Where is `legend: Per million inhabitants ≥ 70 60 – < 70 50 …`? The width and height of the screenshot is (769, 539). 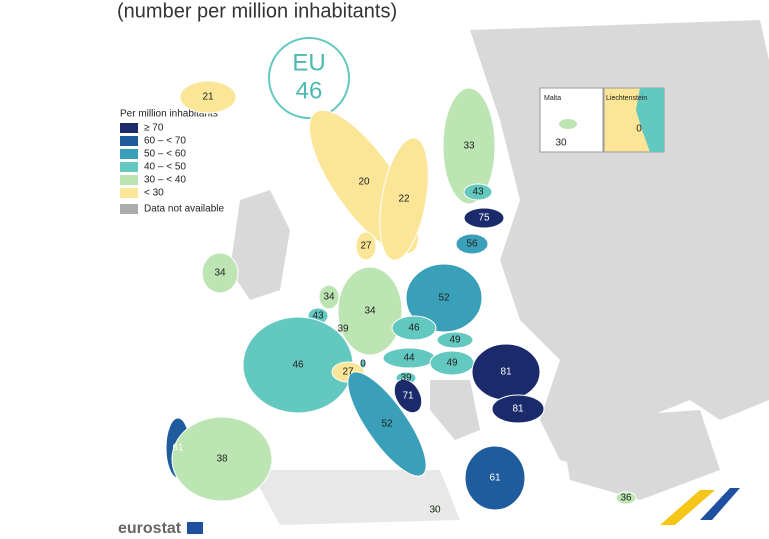
legend: Per million inhabitants ≥ 70 60 – < 70 50 … is located at coordinates (172, 162).